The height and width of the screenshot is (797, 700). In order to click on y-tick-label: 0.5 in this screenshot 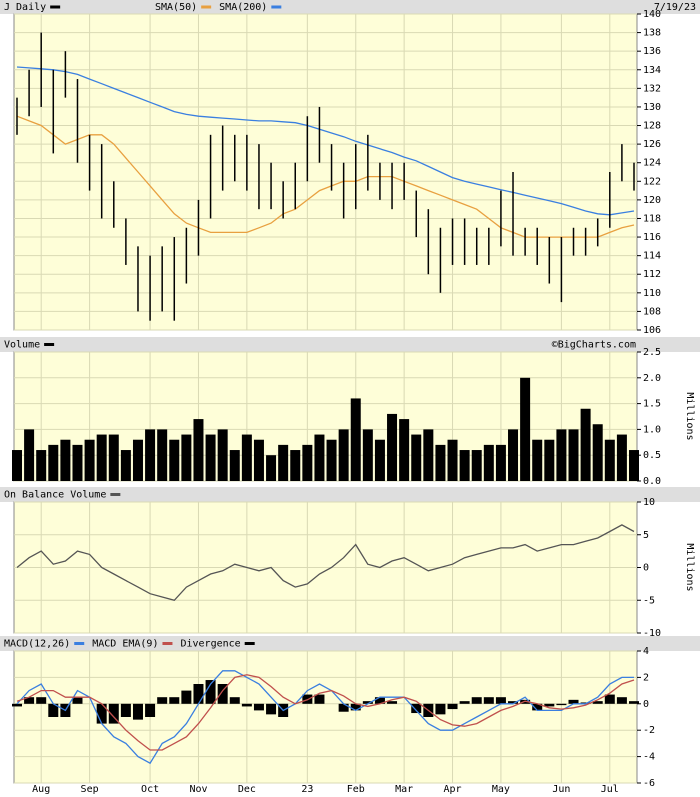, I will do `click(652, 455)`.